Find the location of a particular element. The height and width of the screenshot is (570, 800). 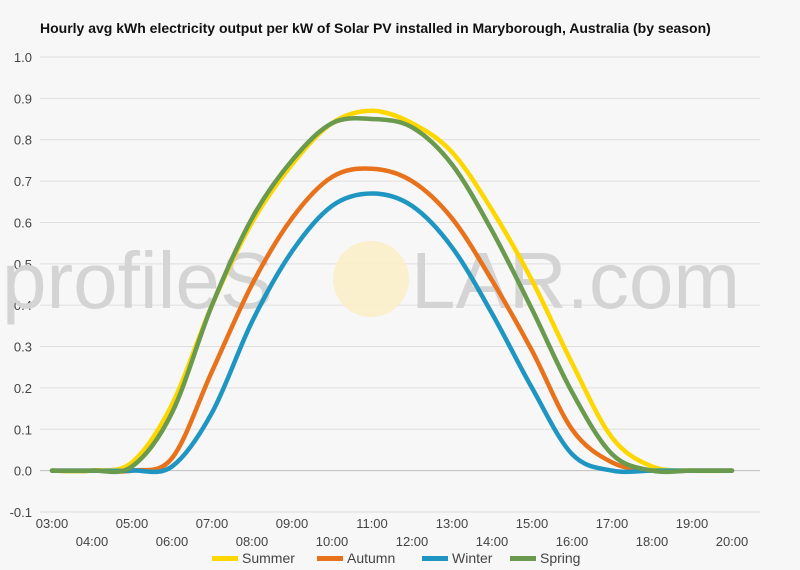

y-tick-label: 0.6 is located at coordinates (23, 222).